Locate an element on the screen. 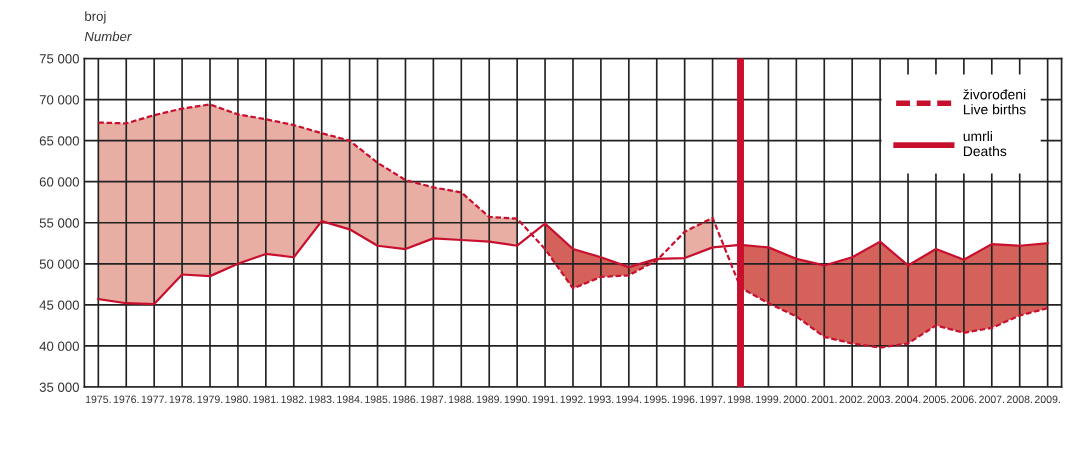 The height and width of the screenshot is (450, 1068). x-tick-label: 1990. is located at coordinates (517, 399).